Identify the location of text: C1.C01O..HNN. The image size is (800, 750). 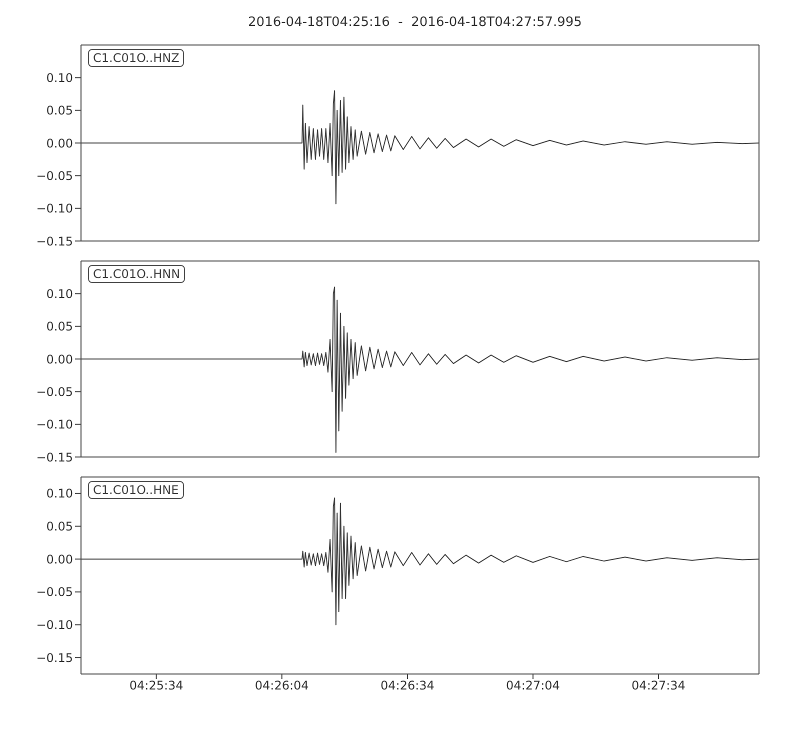
(136, 274).